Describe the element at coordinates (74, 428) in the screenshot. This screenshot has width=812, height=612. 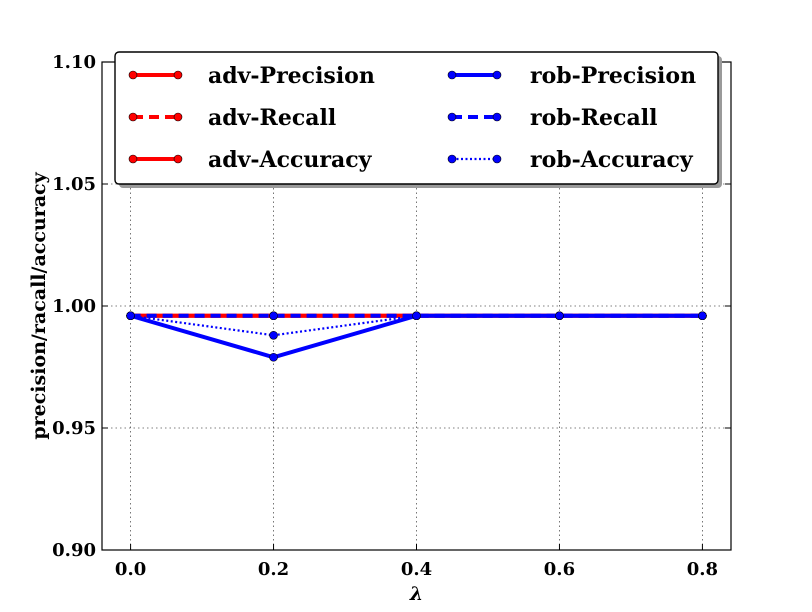
I see `y-tick-label: 0.95` at that location.